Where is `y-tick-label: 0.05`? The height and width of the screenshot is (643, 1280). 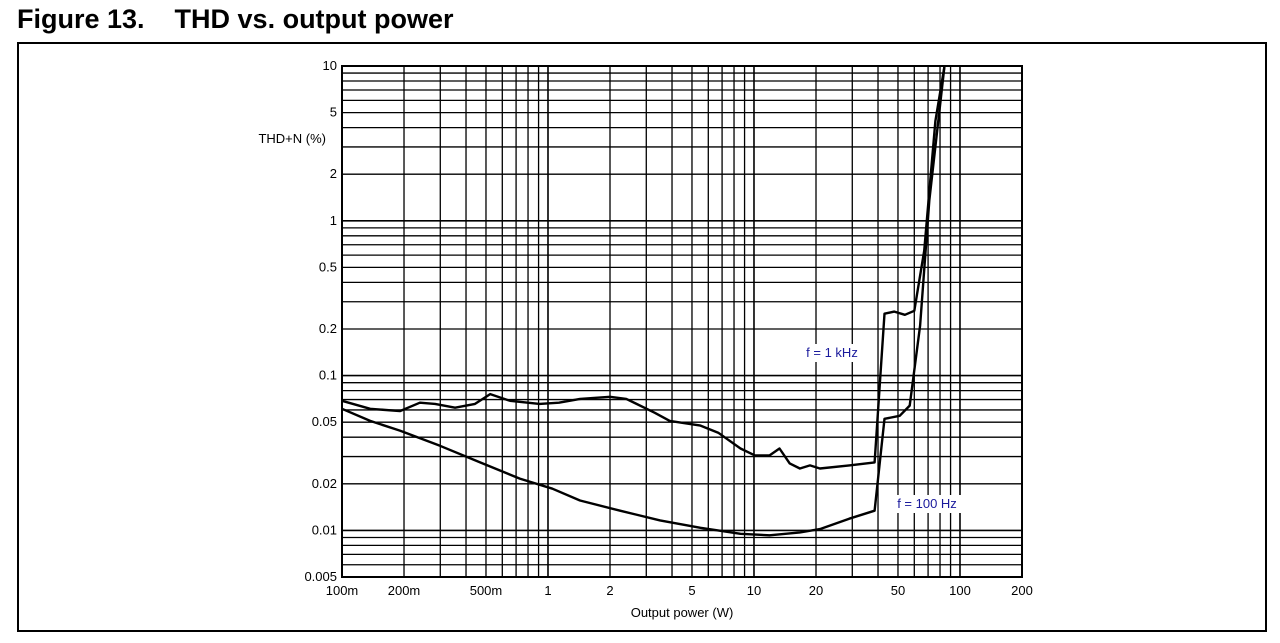
y-tick-label: 0.05 is located at coordinates (324, 421).